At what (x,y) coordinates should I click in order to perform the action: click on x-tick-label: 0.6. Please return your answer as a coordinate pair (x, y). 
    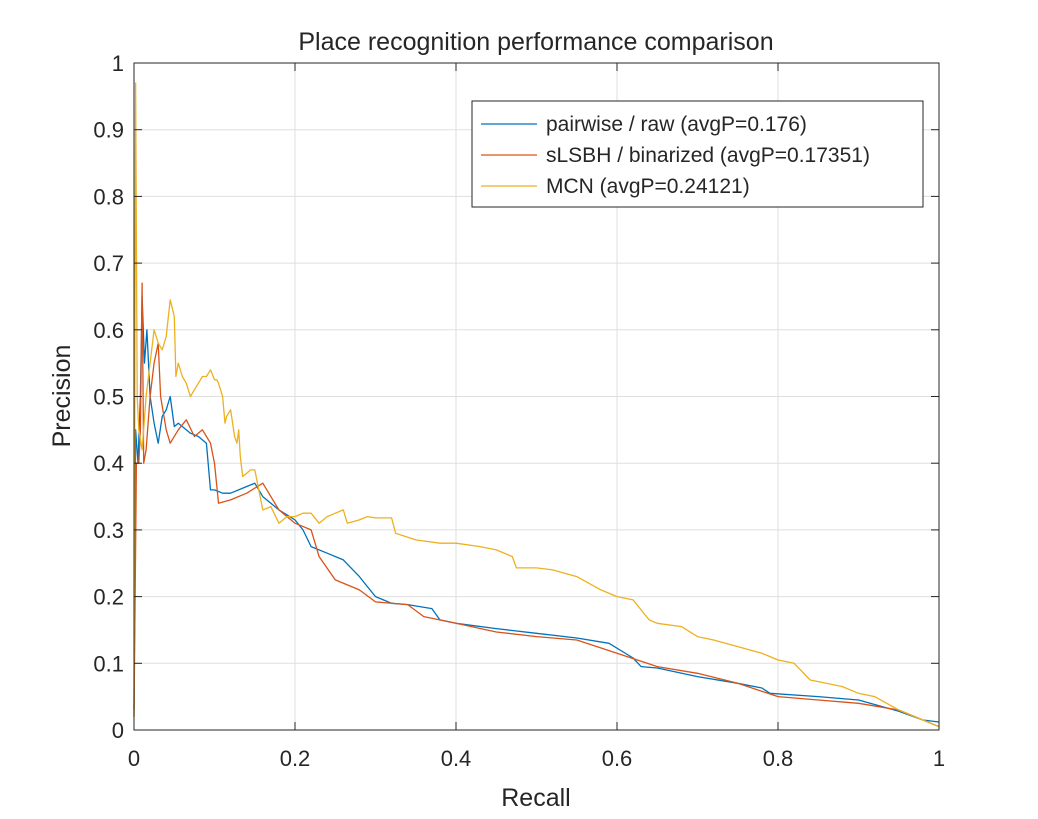
    Looking at the image, I should click on (617, 758).